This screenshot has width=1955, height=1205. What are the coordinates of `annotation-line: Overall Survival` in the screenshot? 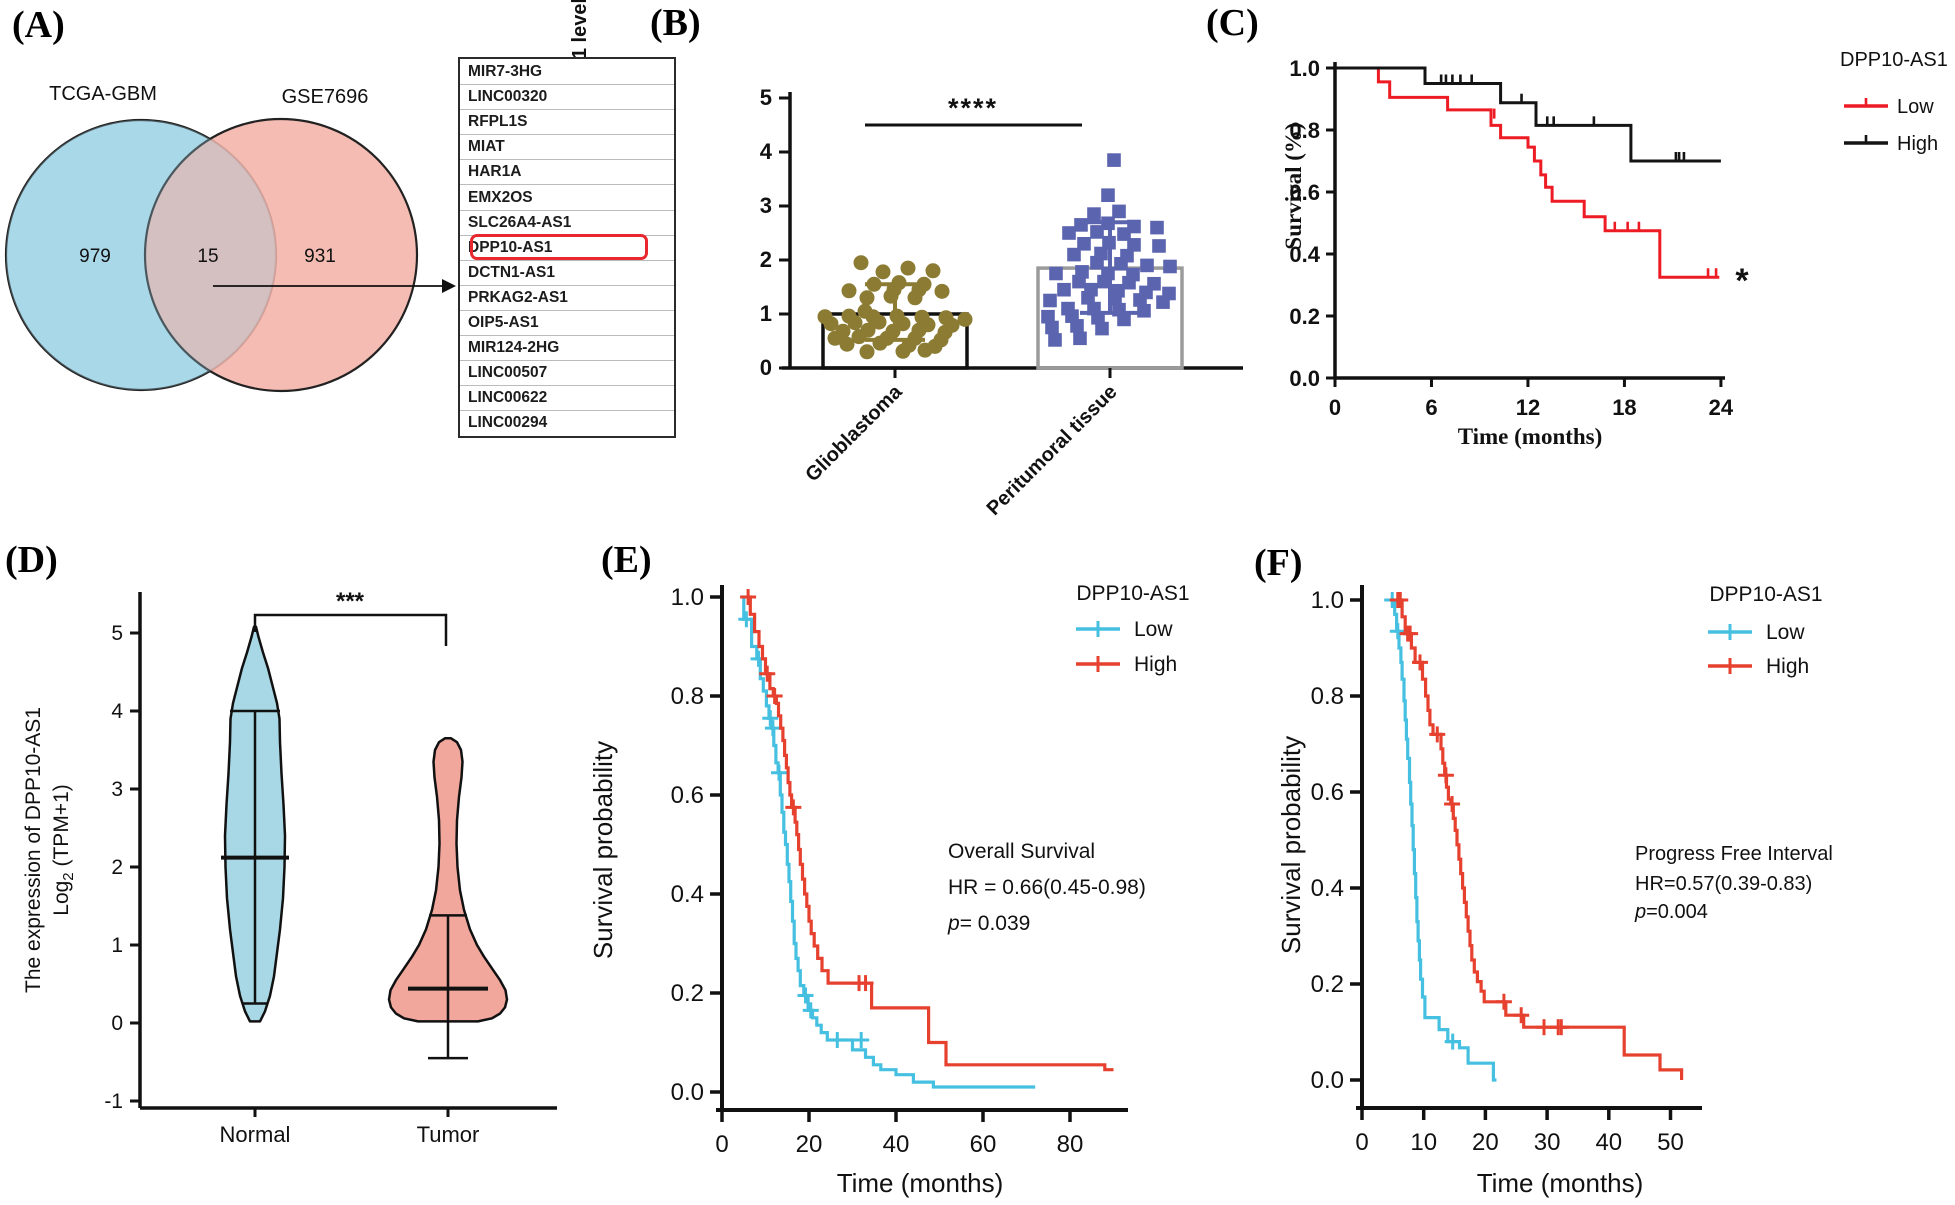 It's located at (1021, 851).